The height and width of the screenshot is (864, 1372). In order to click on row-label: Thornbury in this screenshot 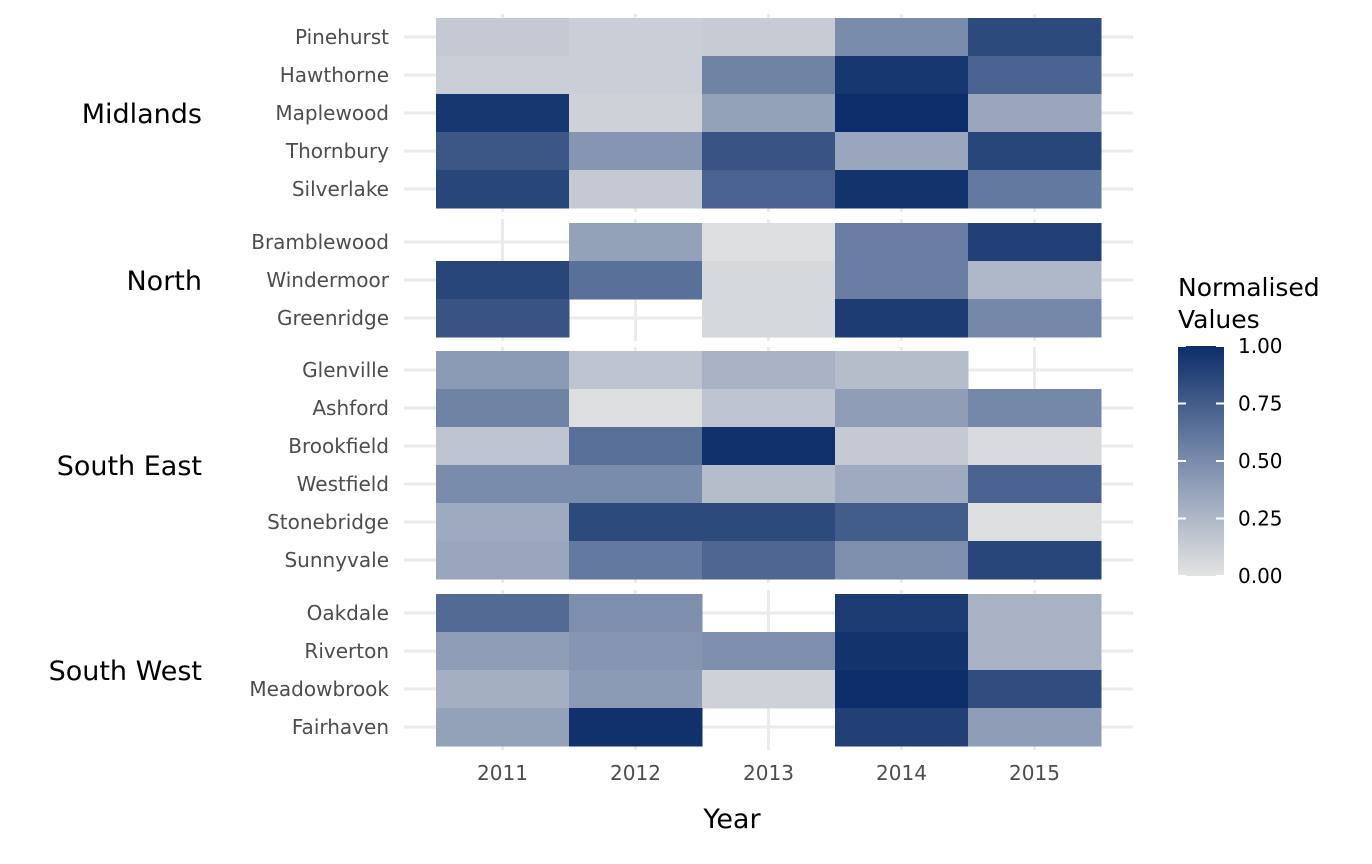, I will do `click(337, 151)`.